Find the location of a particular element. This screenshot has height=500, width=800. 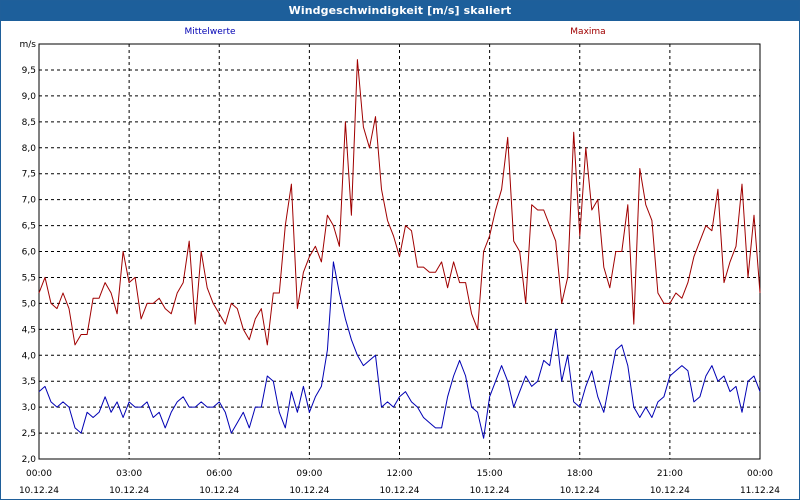

x-tick-time: 21:00 is located at coordinates (670, 474).